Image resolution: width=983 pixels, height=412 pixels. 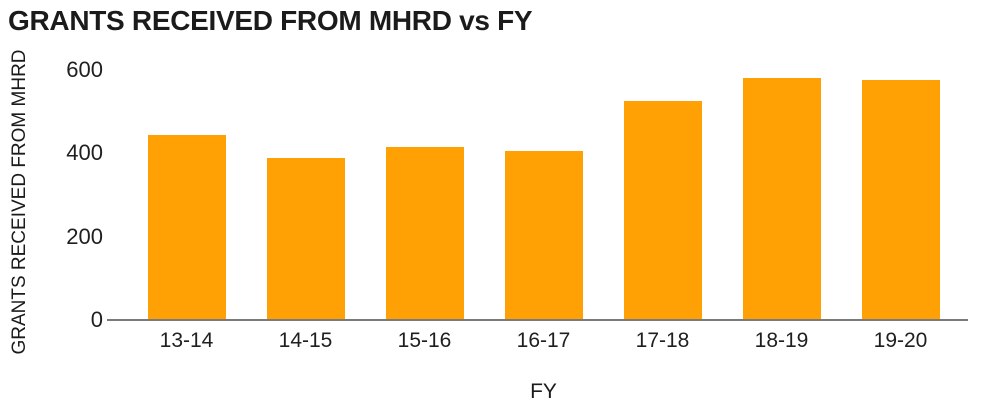 What do you see at coordinates (305, 340) in the screenshot?
I see `x-tick-label-14-15: 14-15` at bounding box center [305, 340].